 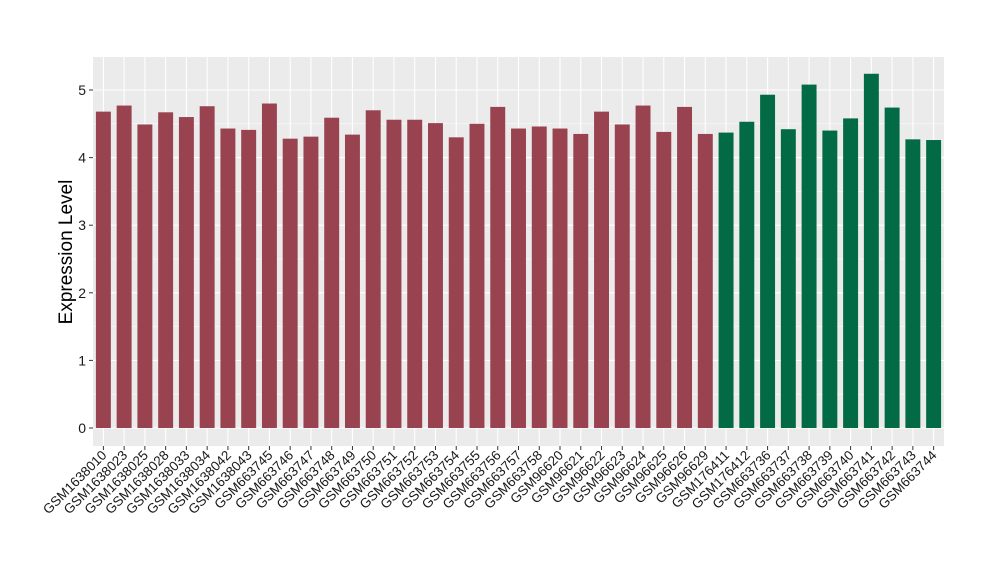 I want to click on y-axis: 0 1 2 3 4 5, so click(x=85, y=259).